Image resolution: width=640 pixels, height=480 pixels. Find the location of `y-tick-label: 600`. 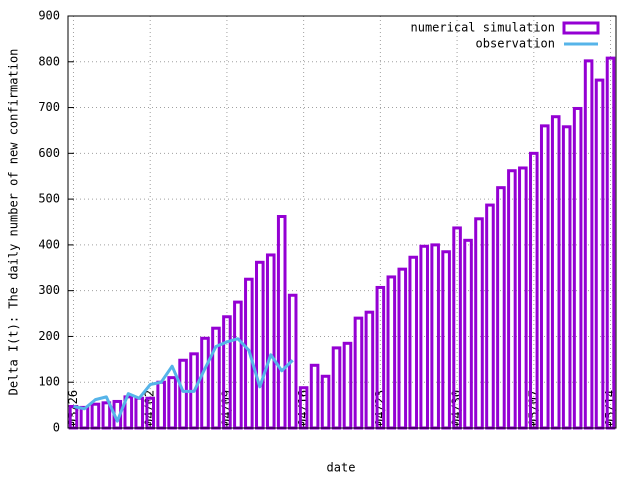

y-tick-label: 600 is located at coordinates (49, 153).